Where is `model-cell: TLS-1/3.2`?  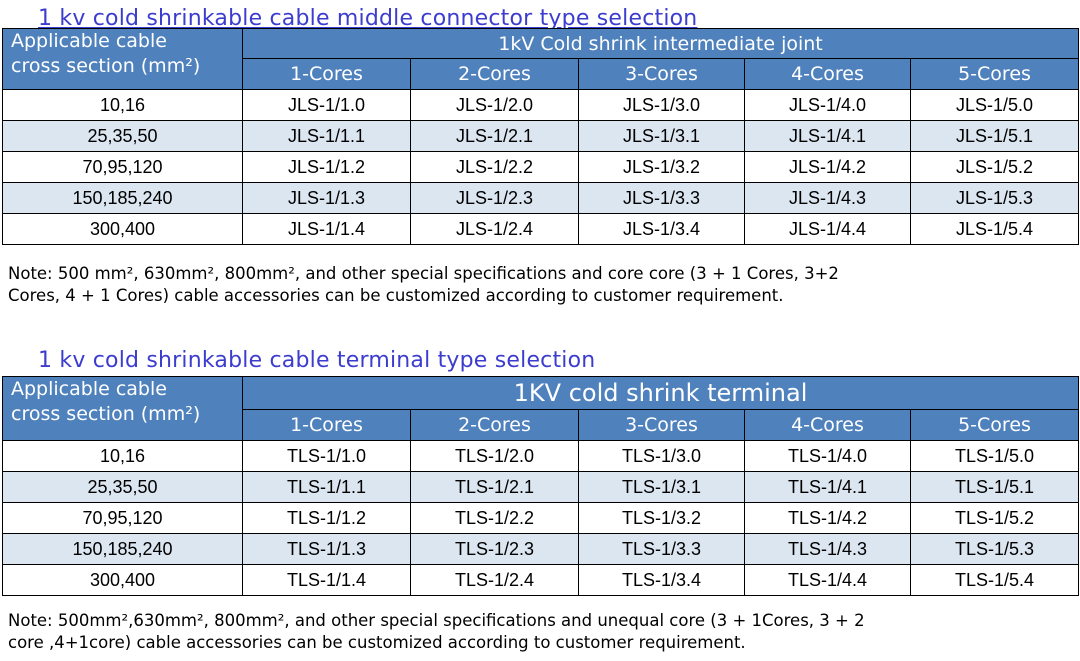
model-cell: TLS-1/3.2 is located at coordinates (661, 518).